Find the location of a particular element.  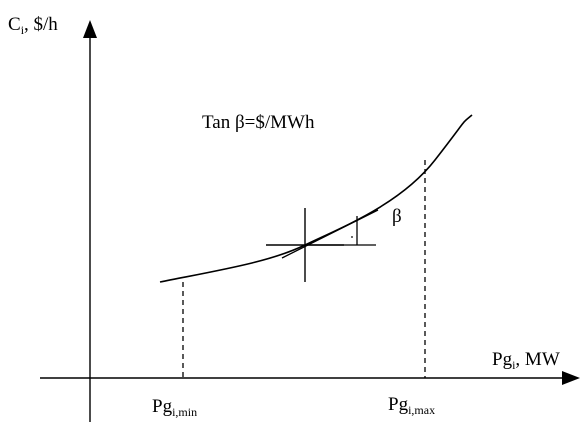

tangent-formula-label: Tan β=$/MWh is located at coordinates (258, 122).